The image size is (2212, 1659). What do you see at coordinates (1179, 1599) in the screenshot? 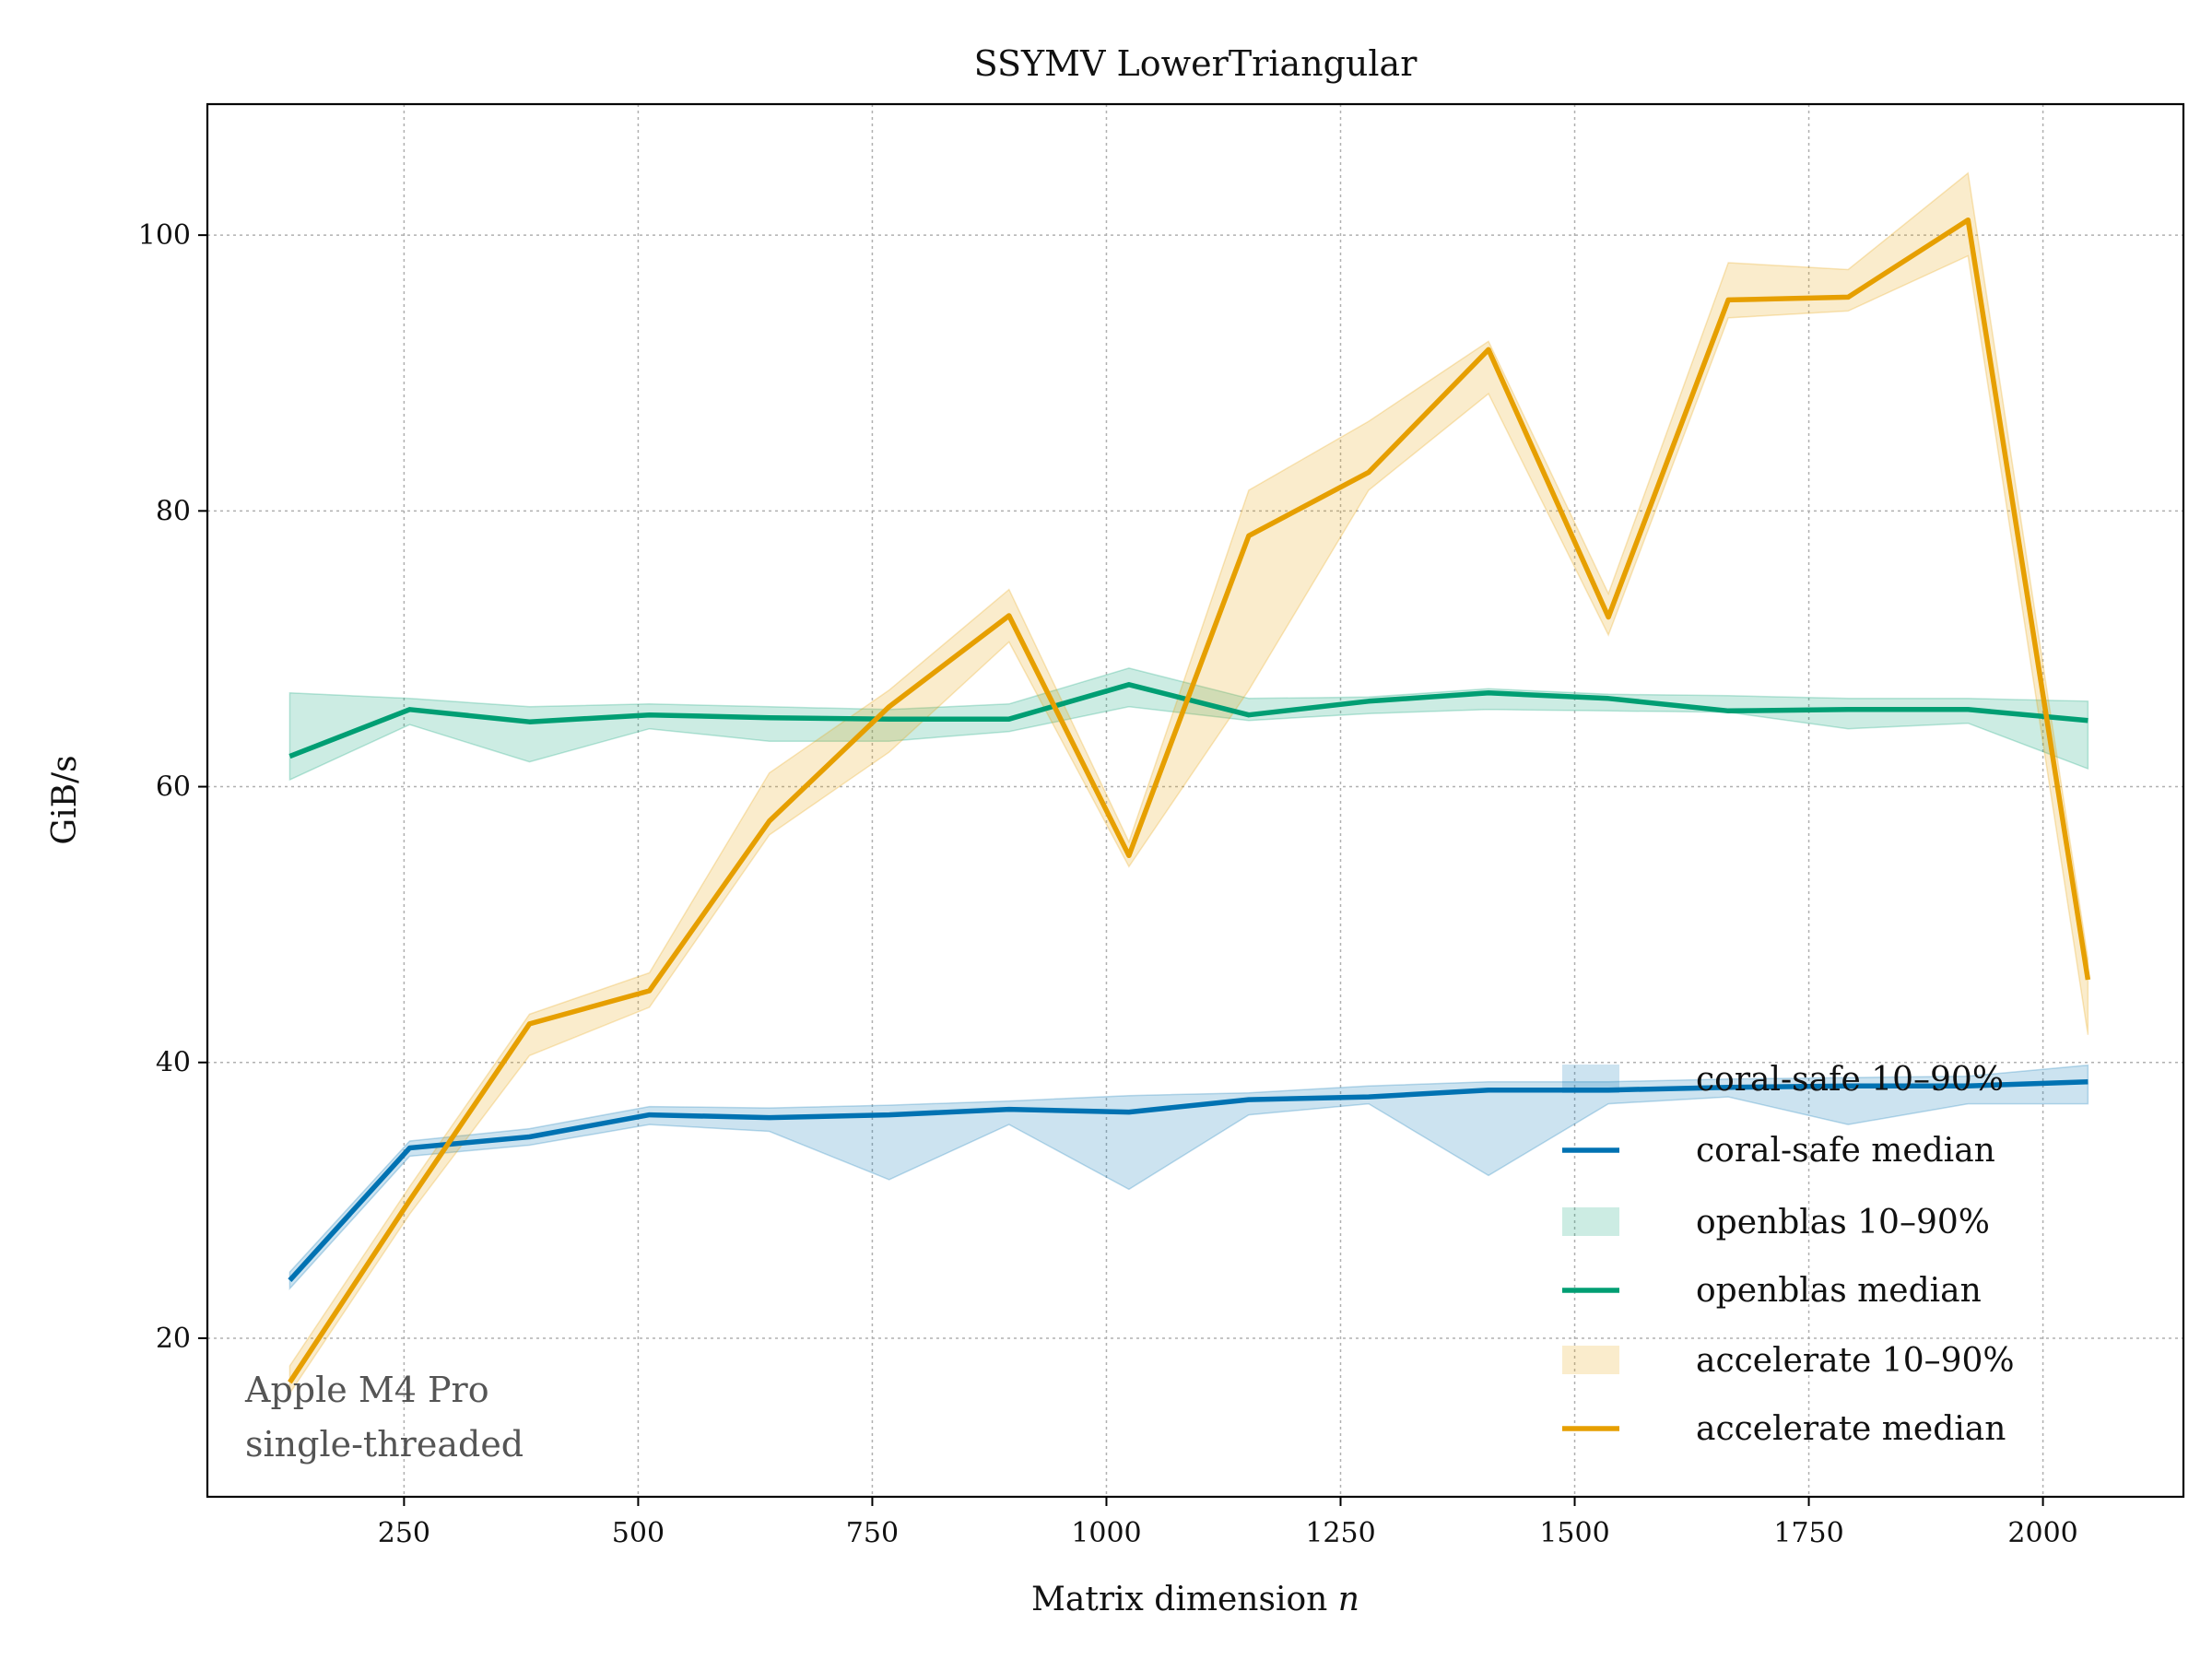
I see `x-axis-label-text: Matrix dimension` at bounding box center [1179, 1599].